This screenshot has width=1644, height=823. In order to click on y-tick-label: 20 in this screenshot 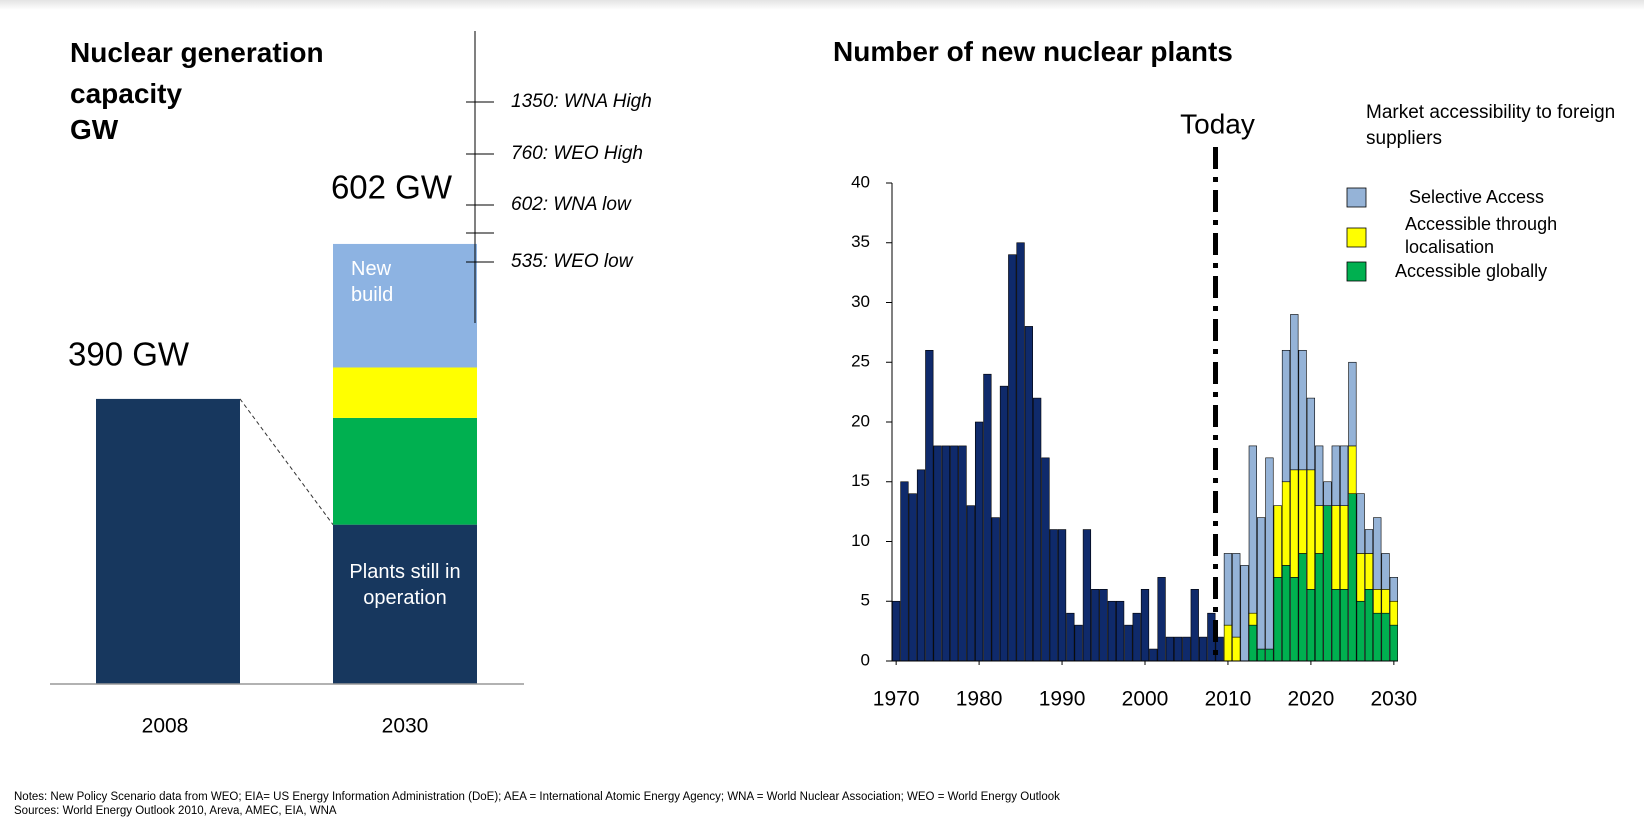, I will do `click(860, 420)`.